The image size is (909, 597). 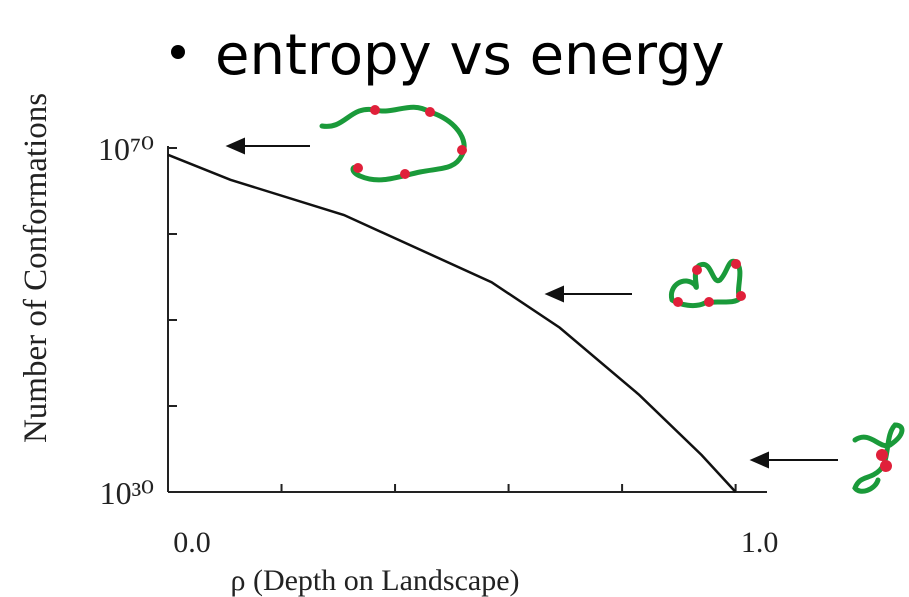 I want to click on slide-title: entropy vs energy, so click(x=470, y=55).